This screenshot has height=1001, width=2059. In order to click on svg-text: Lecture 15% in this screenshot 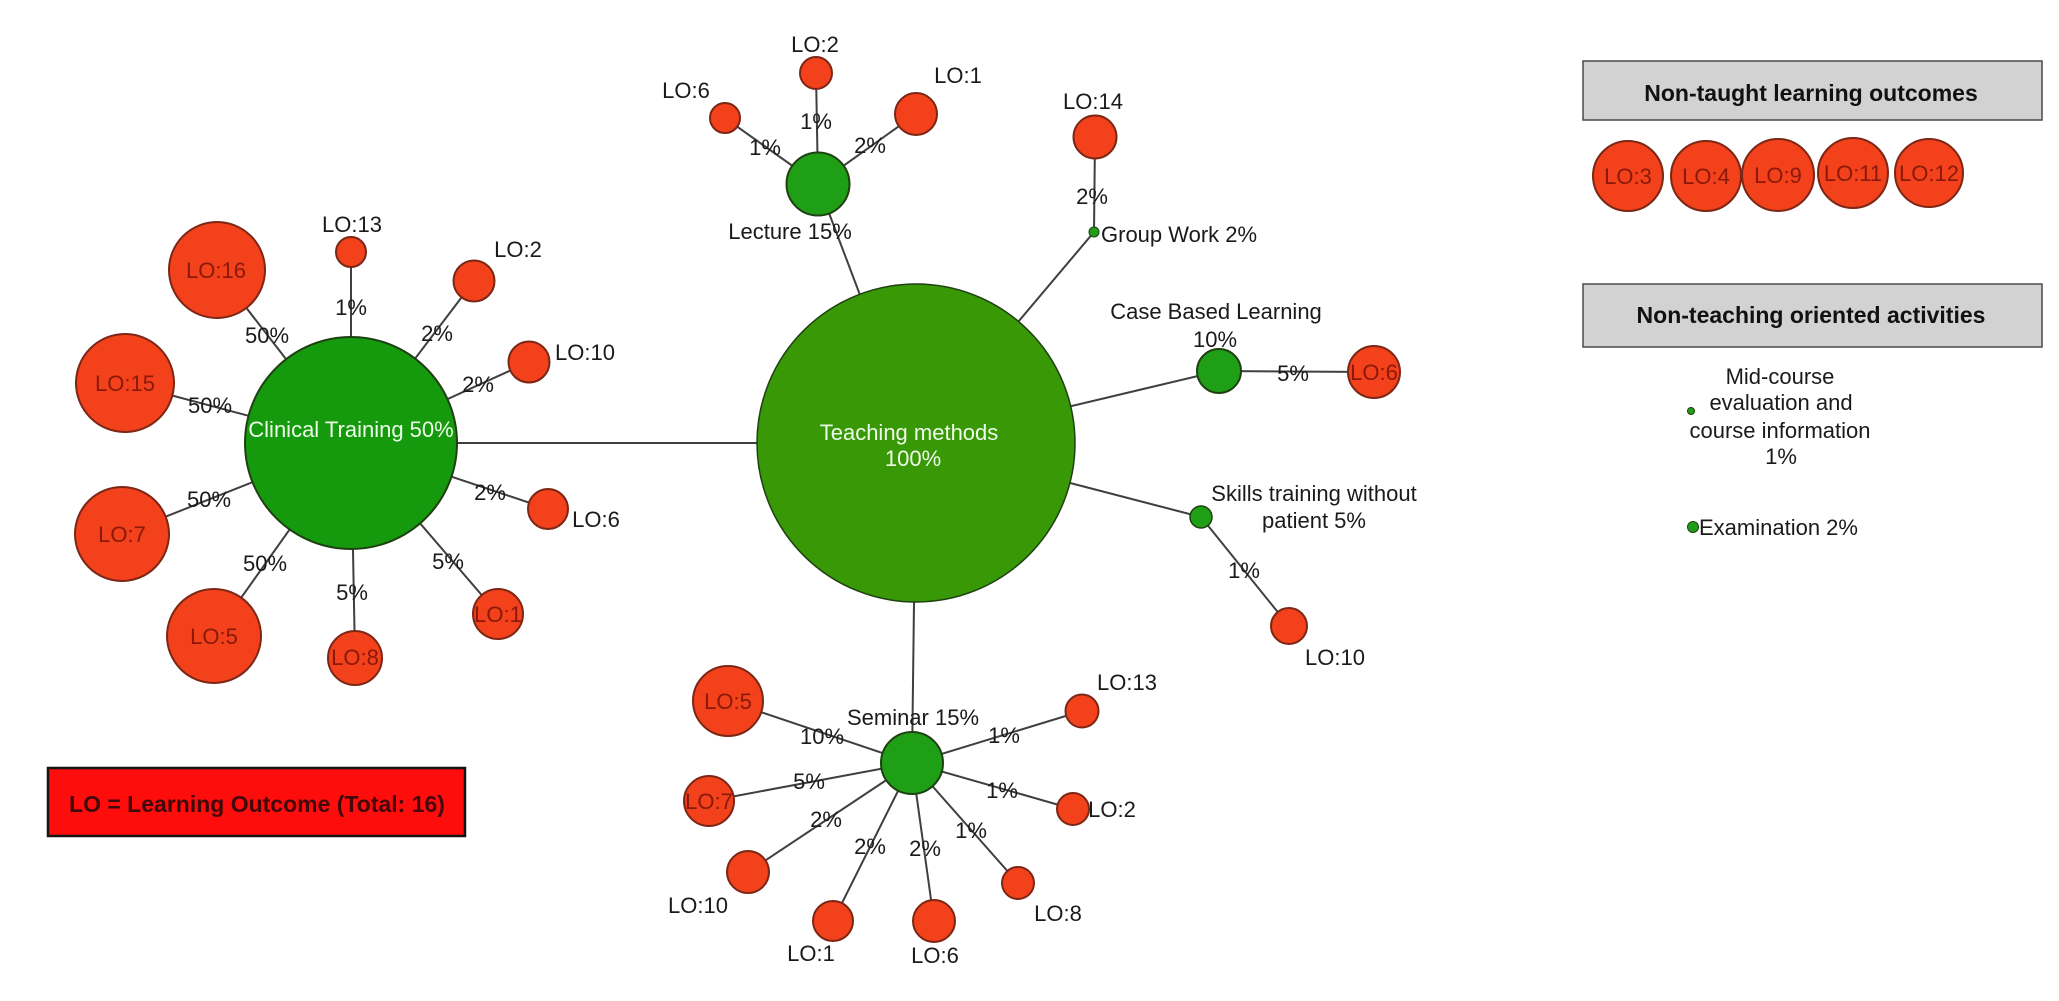, I will do `click(790, 231)`.